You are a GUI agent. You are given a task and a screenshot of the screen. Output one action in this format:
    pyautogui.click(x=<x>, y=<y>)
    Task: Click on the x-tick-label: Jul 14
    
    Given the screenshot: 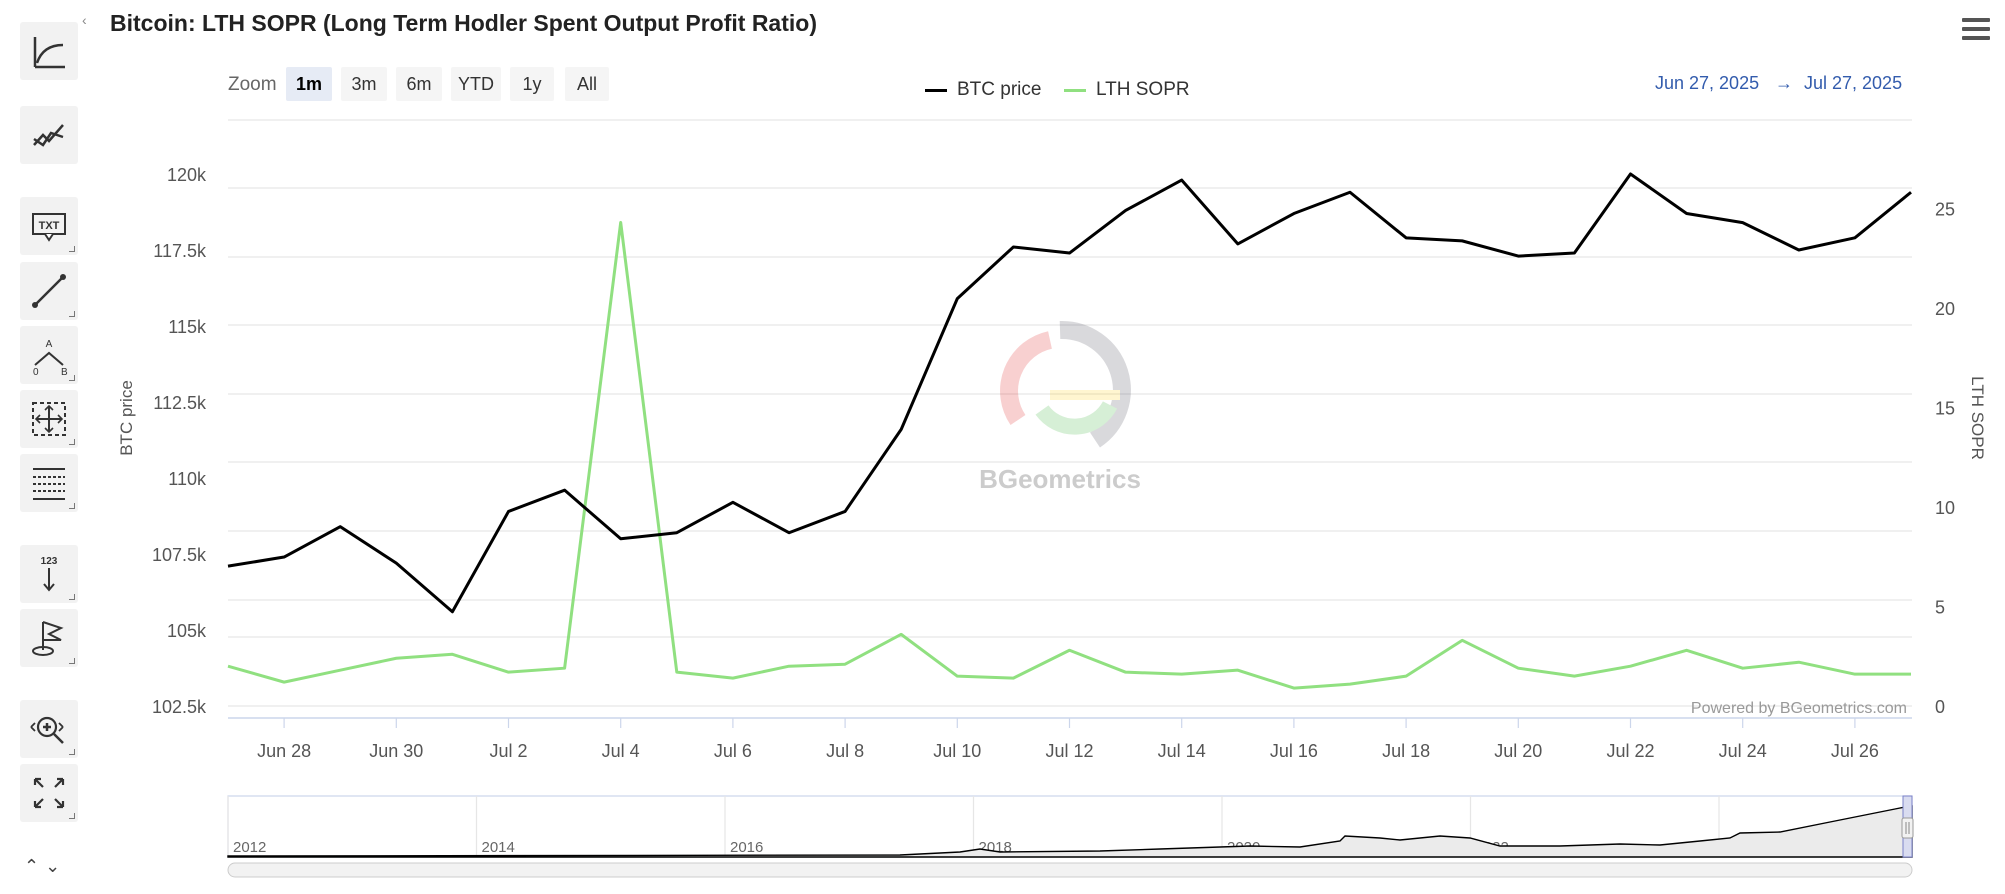 What is the action you would take?
    pyautogui.click(x=1182, y=751)
    